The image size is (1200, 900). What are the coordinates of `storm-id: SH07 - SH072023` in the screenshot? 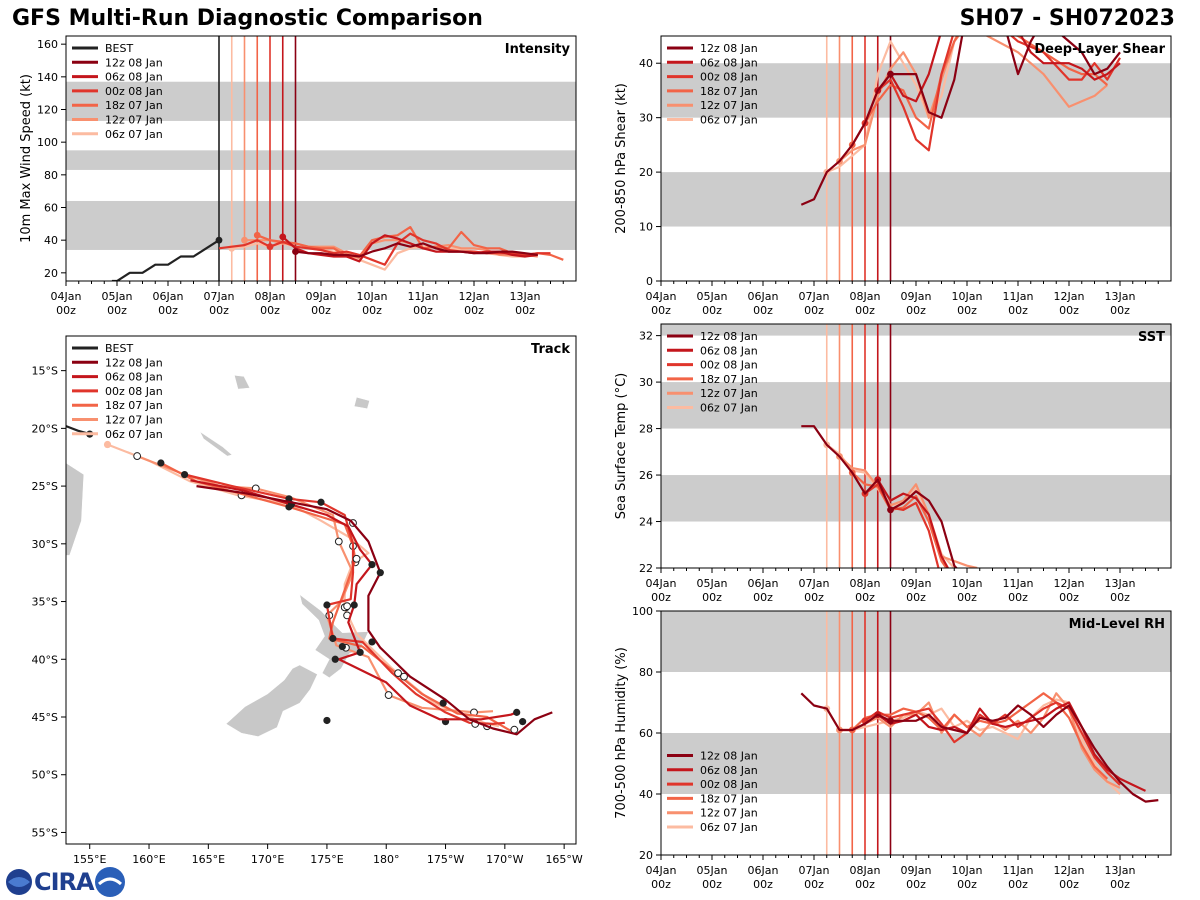 It's located at (1067, 18).